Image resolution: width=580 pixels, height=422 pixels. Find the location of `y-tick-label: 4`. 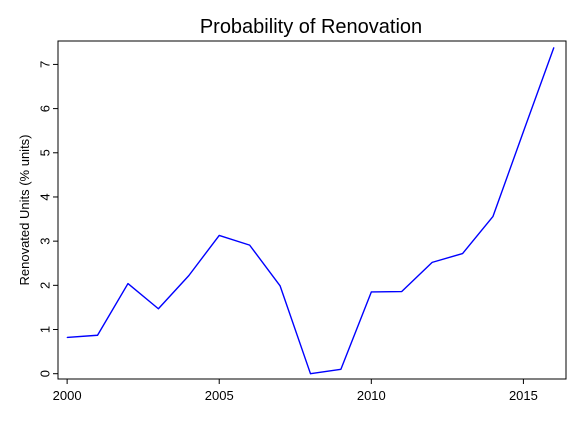

y-tick-label: 4 is located at coordinates (45, 196).